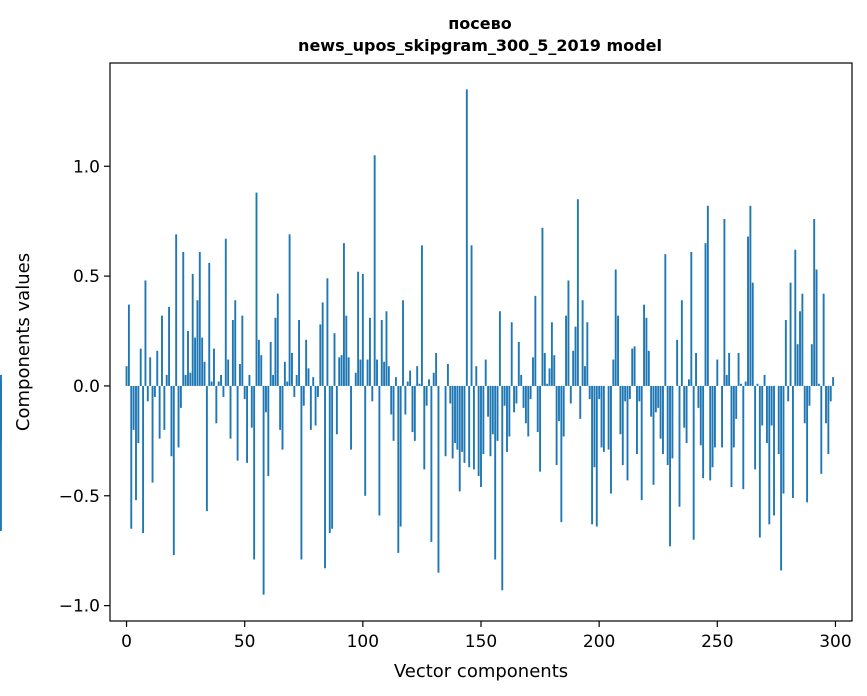 This screenshot has width=867, height=696. What do you see at coordinates (126, 642) in the screenshot?
I see `x-tick-label: 0` at bounding box center [126, 642].